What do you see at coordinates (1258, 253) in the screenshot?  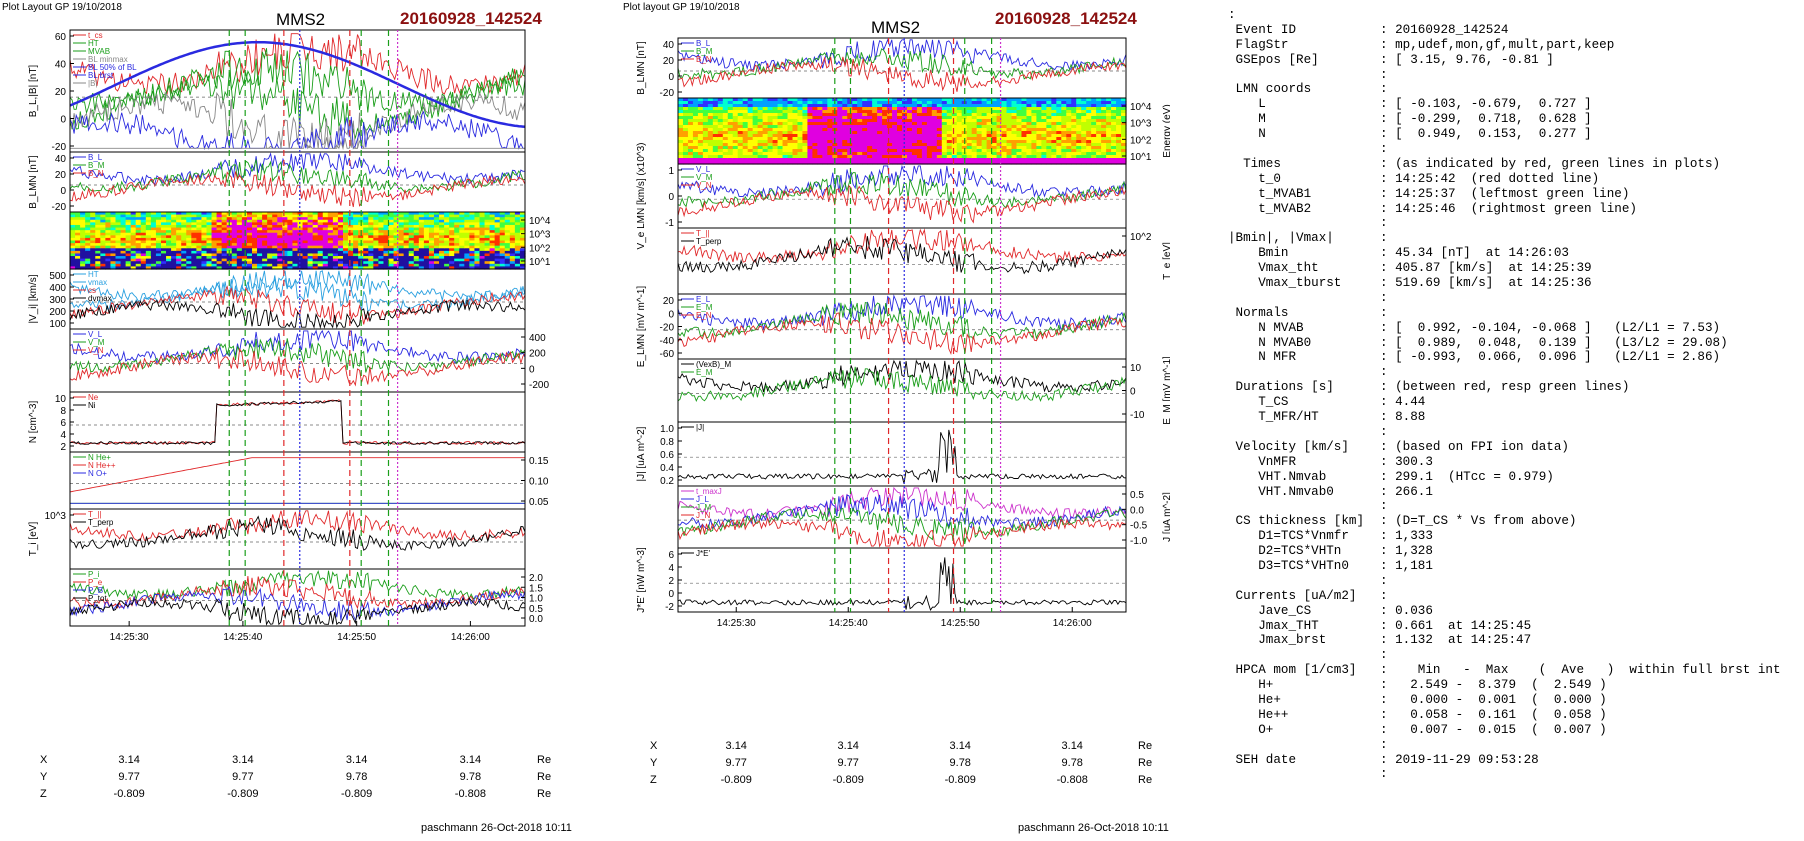 I see `info-key: Bmin` at bounding box center [1258, 253].